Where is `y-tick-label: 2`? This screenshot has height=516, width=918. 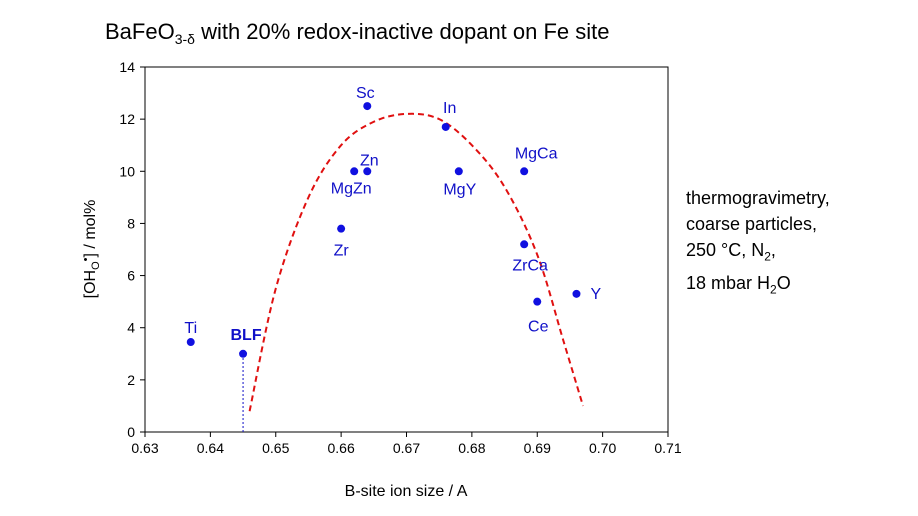
y-tick-label: 2 is located at coordinates (131, 380).